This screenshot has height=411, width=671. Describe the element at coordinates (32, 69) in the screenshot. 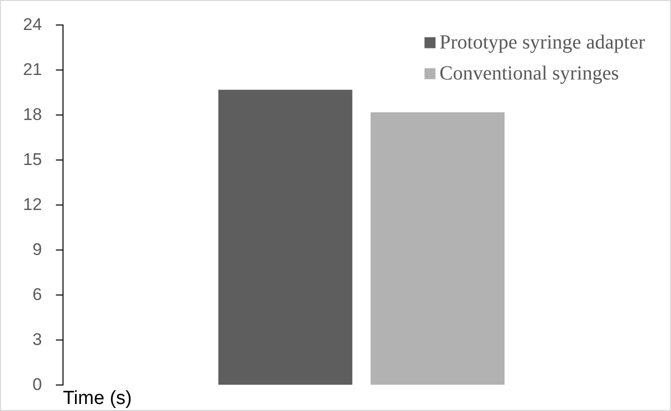

I see `y-tick-label: 21` at that location.